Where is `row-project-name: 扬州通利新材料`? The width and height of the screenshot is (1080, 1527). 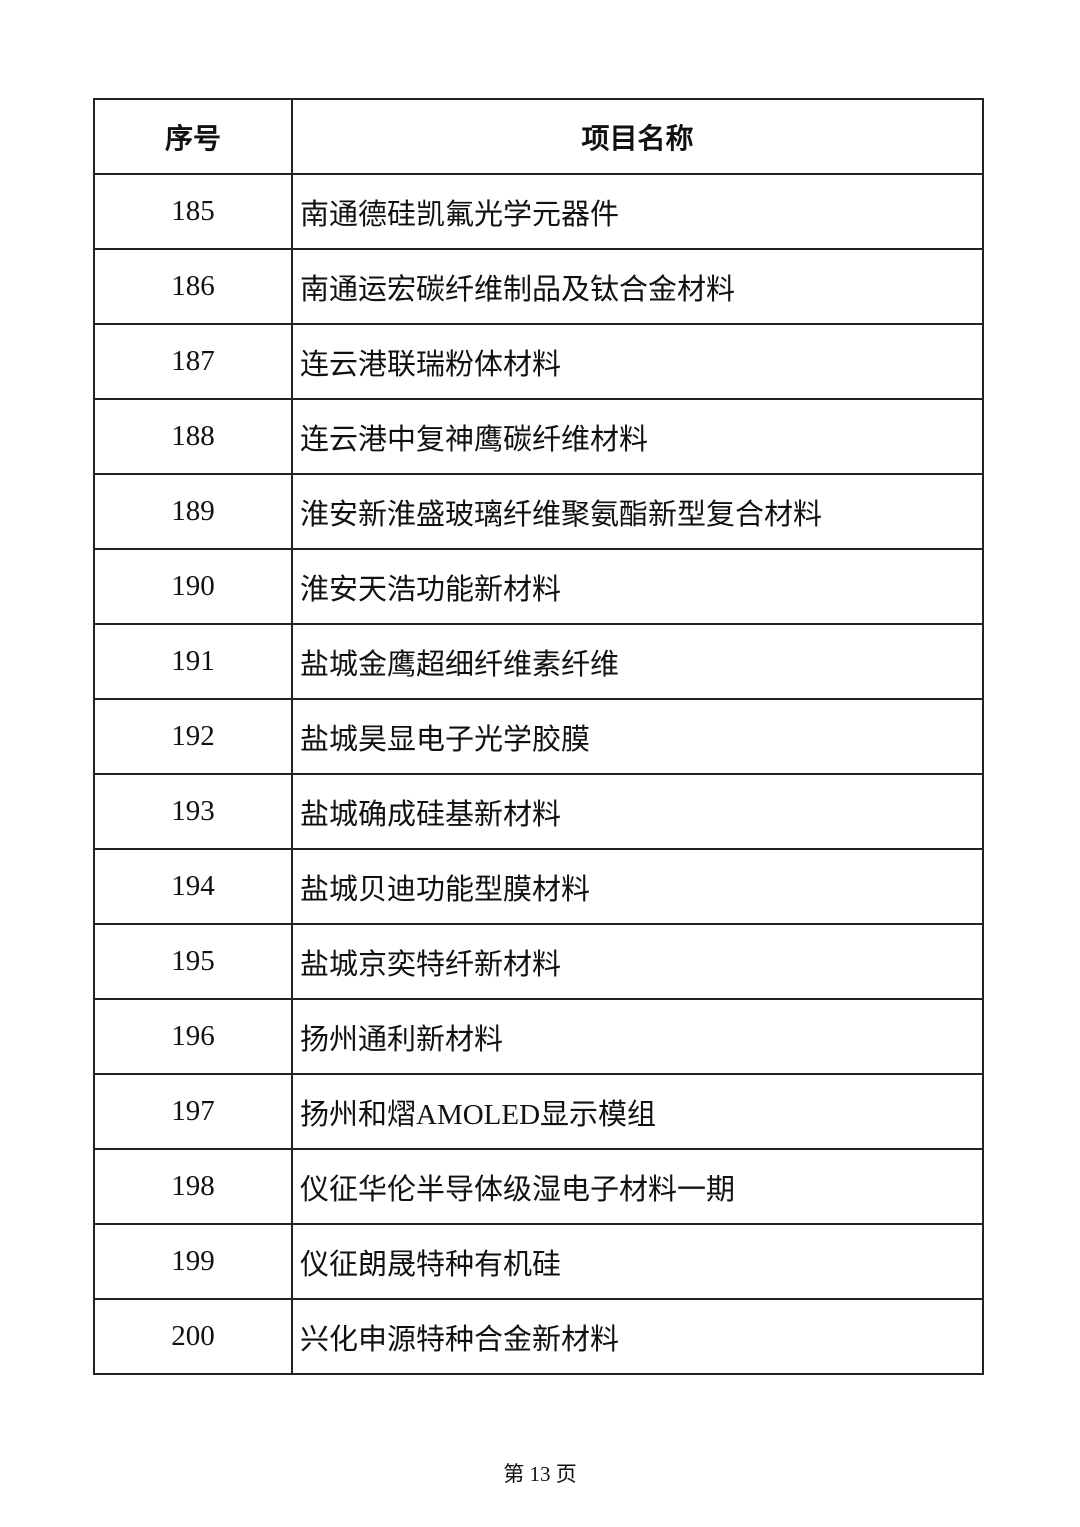 row-project-name: 扬州通利新材料 is located at coordinates (637, 1036).